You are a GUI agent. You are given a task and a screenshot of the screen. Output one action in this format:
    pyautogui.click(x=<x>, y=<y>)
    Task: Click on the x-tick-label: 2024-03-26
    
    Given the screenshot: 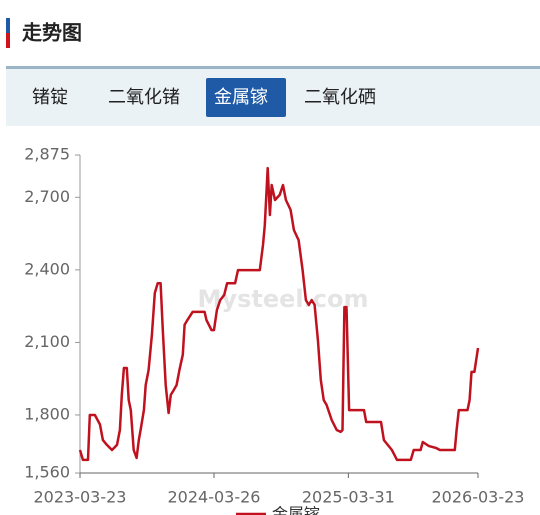 What is the action you would take?
    pyautogui.click(x=214, y=497)
    